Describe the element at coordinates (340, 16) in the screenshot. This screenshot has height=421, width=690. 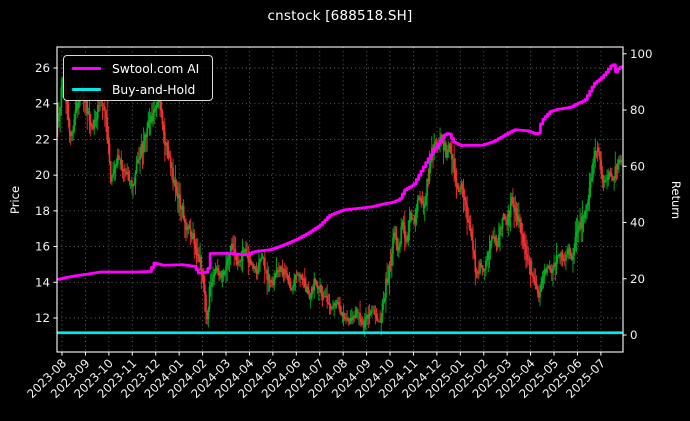
I see `chart-title: cnstock [688518.SH]` at that location.